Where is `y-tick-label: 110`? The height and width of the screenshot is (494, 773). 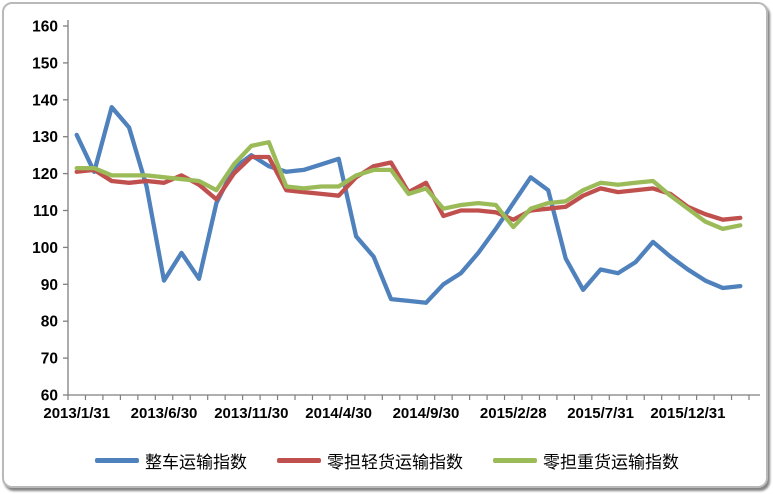 y-tick-label: 110 is located at coordinates (45, 211).